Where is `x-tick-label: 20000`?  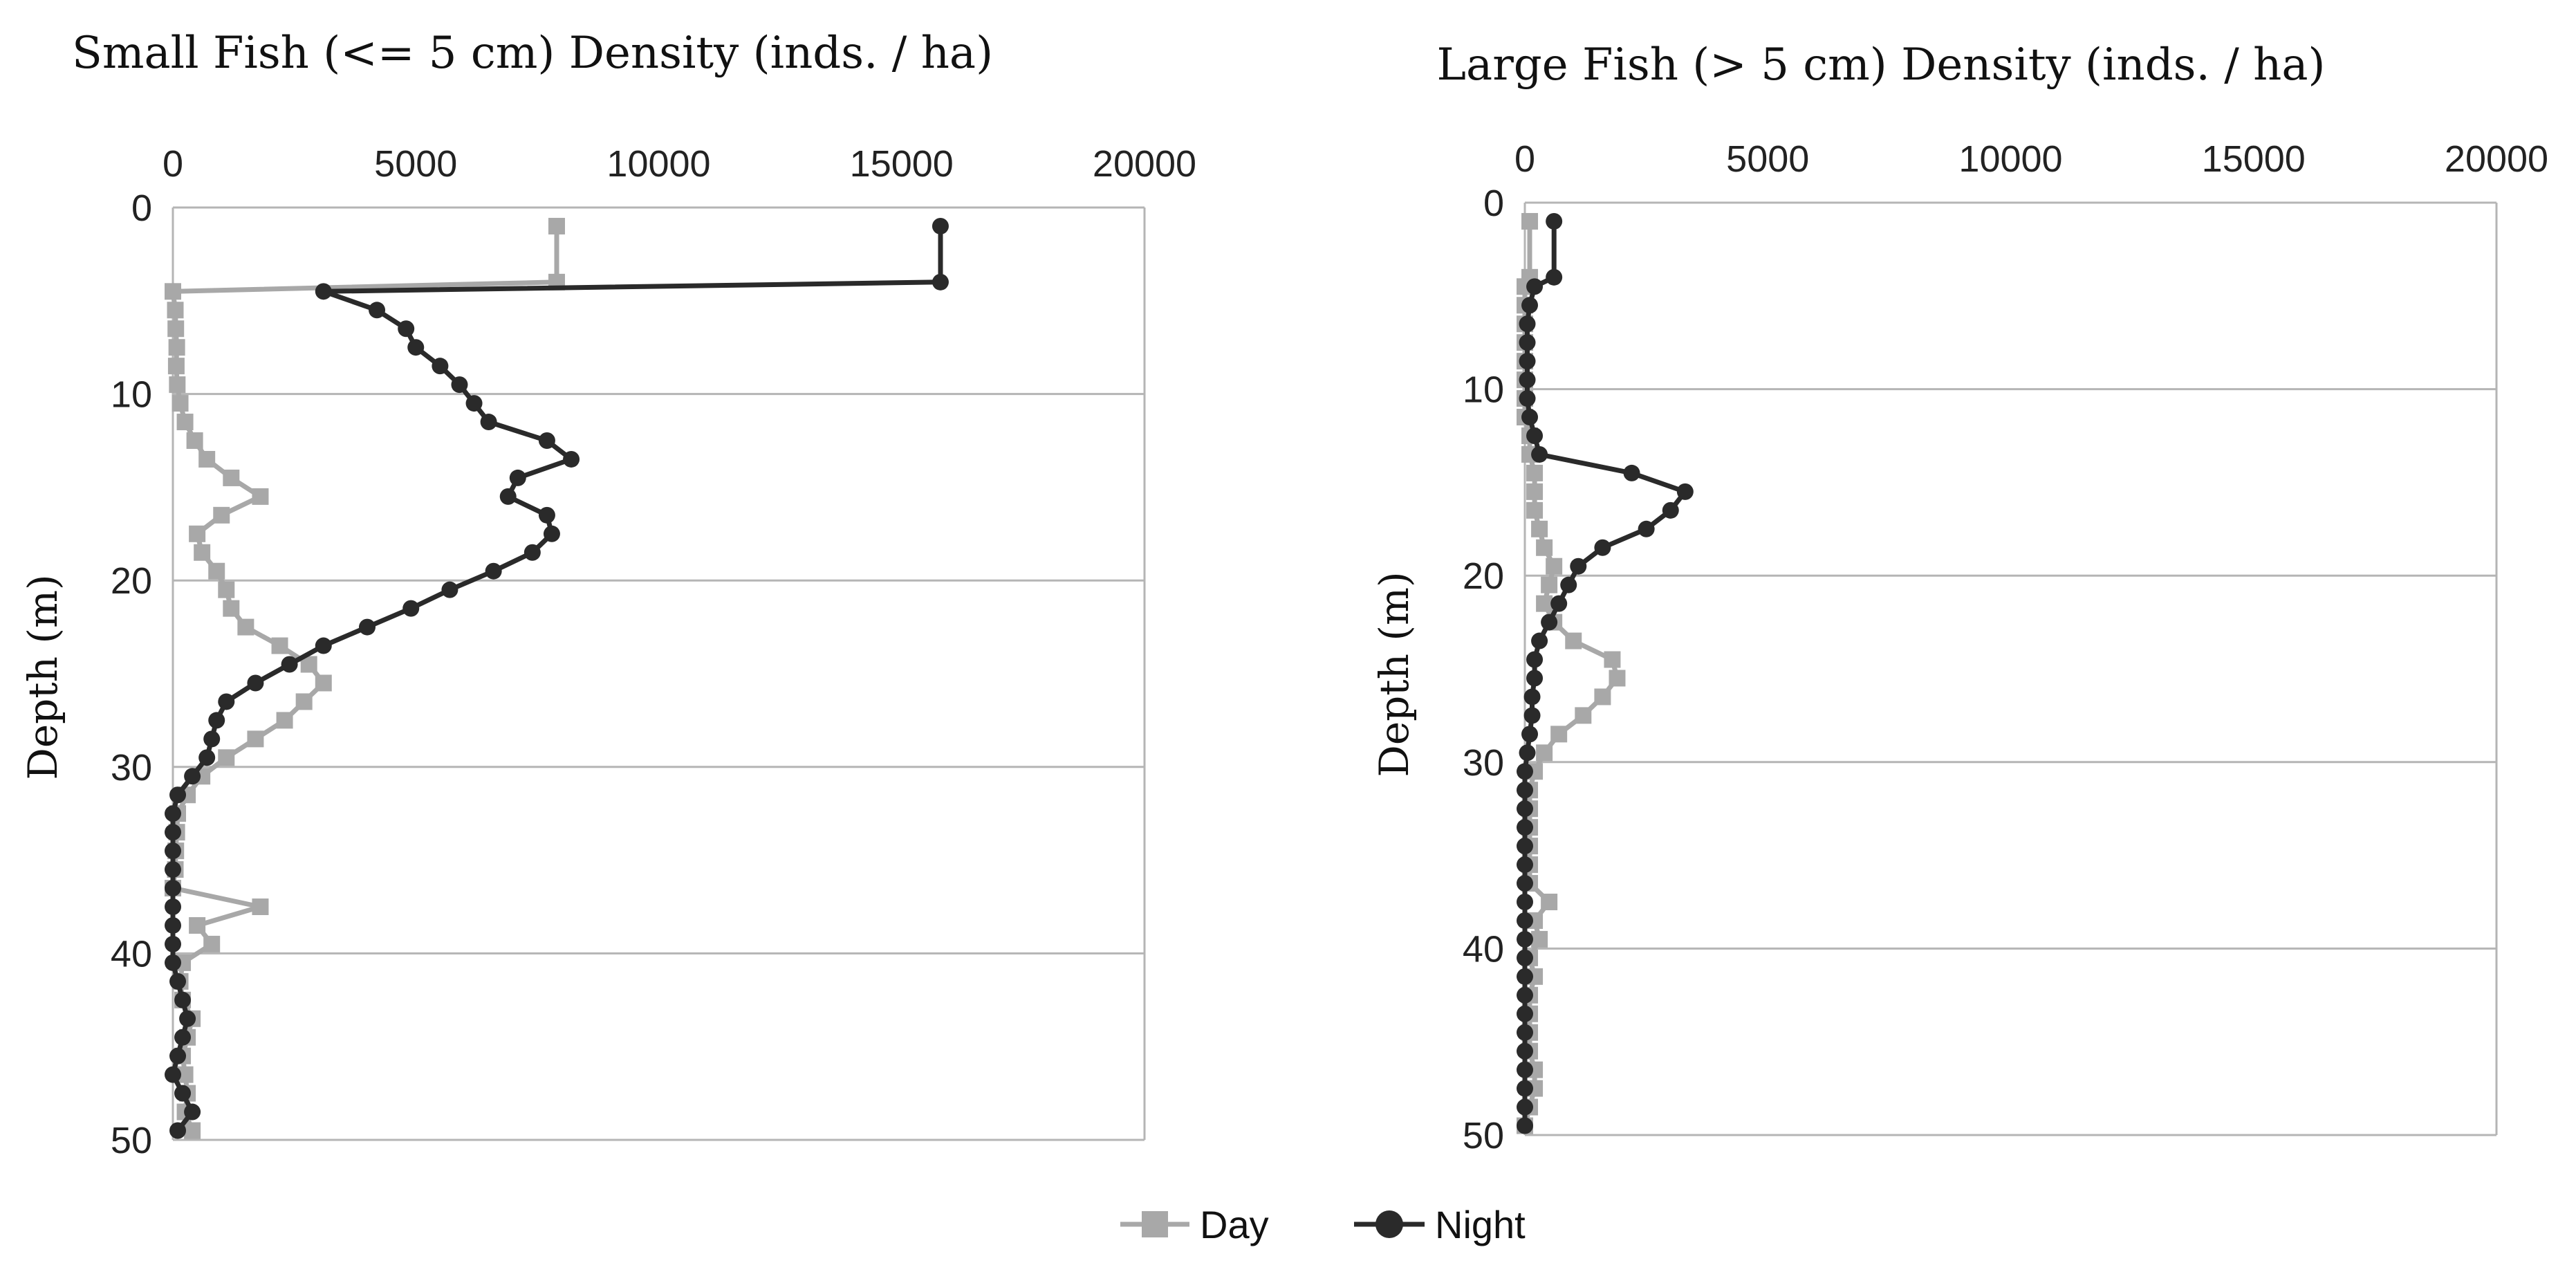
x-tick-label: 20000 is located at coordinates (1144, 164).